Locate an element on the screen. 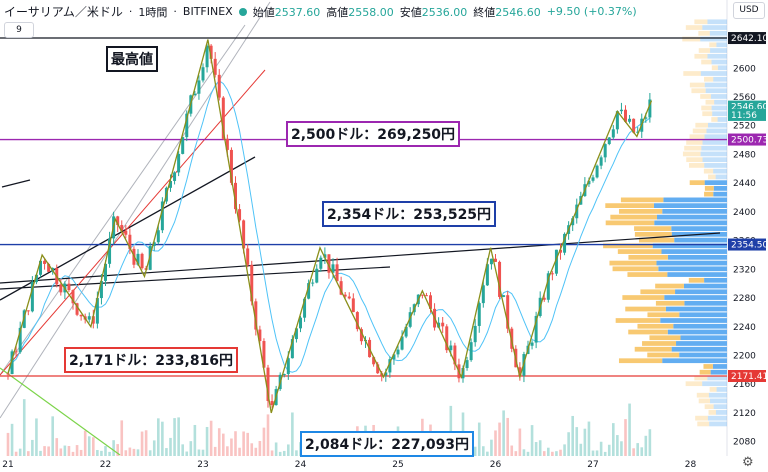  sub-indicator-toggle: 9 is located at coordinates (19, 30).